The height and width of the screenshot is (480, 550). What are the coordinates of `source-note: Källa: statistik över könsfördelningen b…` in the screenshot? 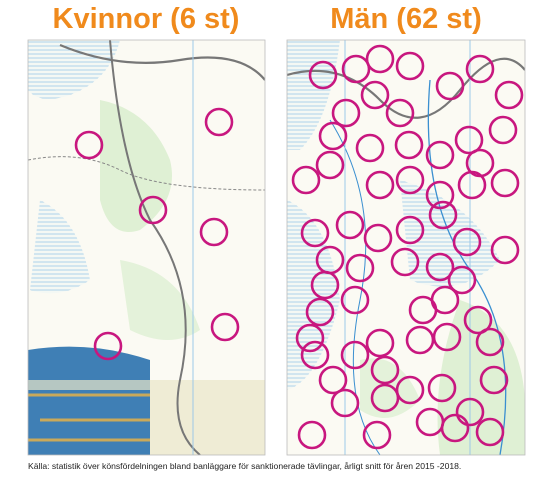 It's located at (244, 466).